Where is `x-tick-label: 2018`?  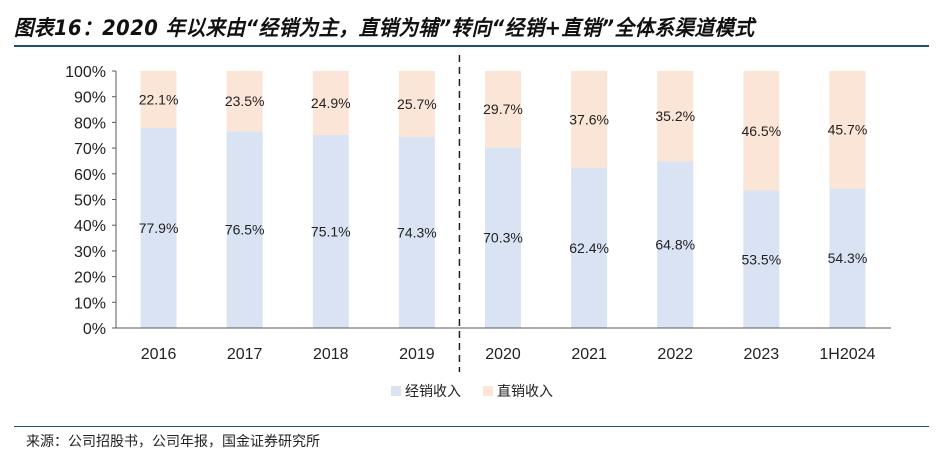 x-tick-label: 2018 is located at coordinates (331, 354).